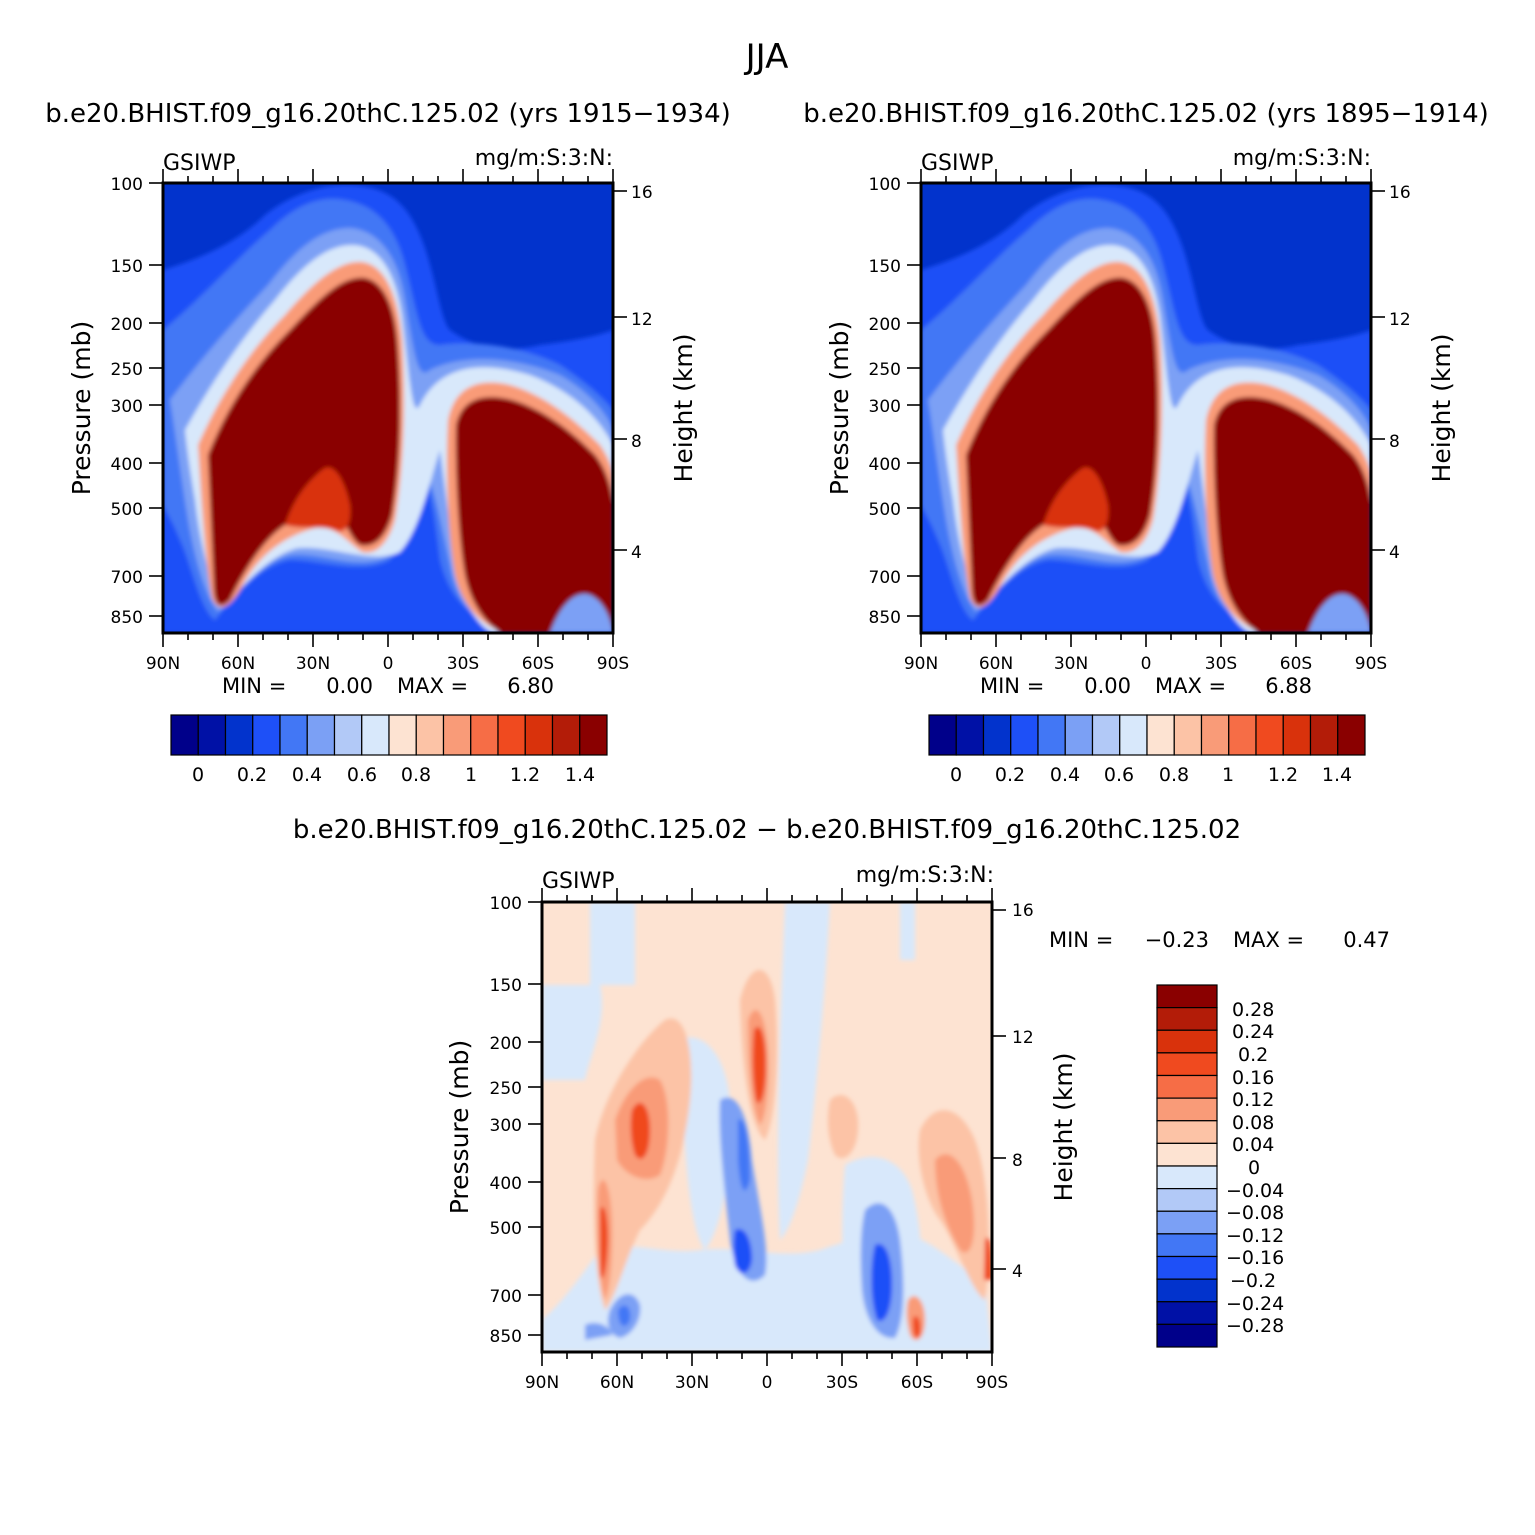 The height and width of the screenshot is (1535, 1535). What do you see at coordinates (1254, 1168) in the screenshot?
I see `colorbar-3-label: 0` at bounding box center [1254, 1168].